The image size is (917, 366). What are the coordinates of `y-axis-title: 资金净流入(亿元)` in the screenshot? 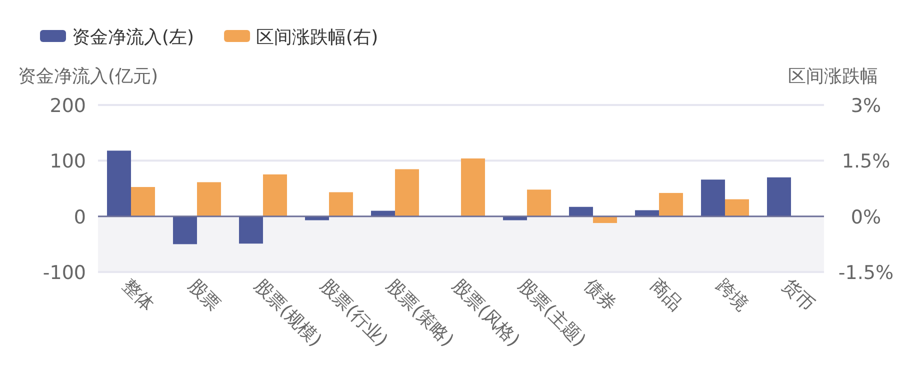 It's located at (88, 76).